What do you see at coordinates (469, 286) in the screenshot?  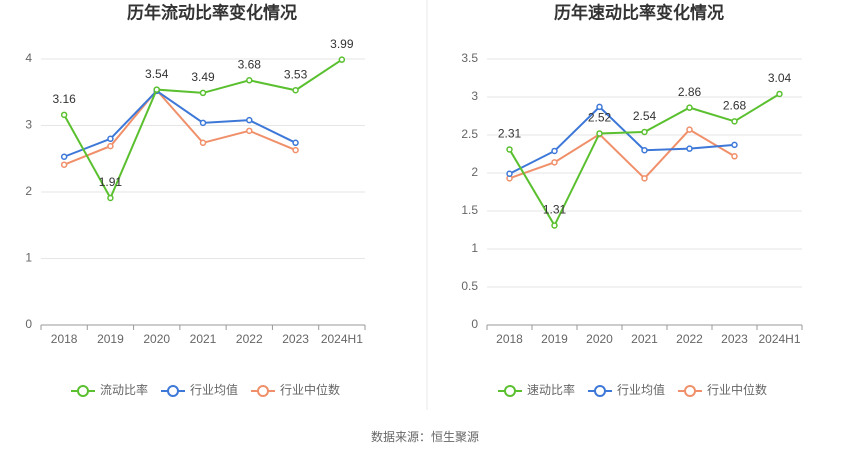 I see `y-tick-label: 0.5` at bounding box center [469, 286].